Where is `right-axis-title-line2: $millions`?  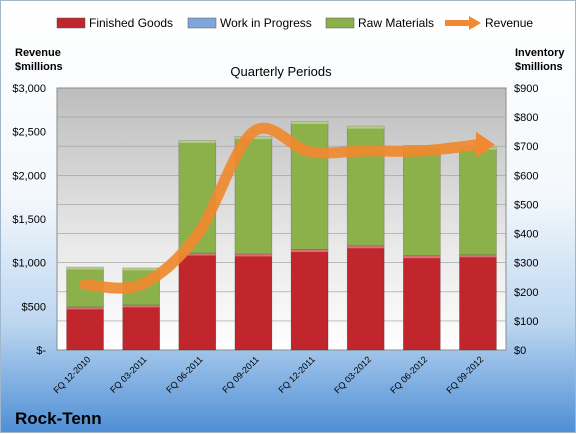
right-axis-title-line2: $millions is located at coordinates (539, 67).